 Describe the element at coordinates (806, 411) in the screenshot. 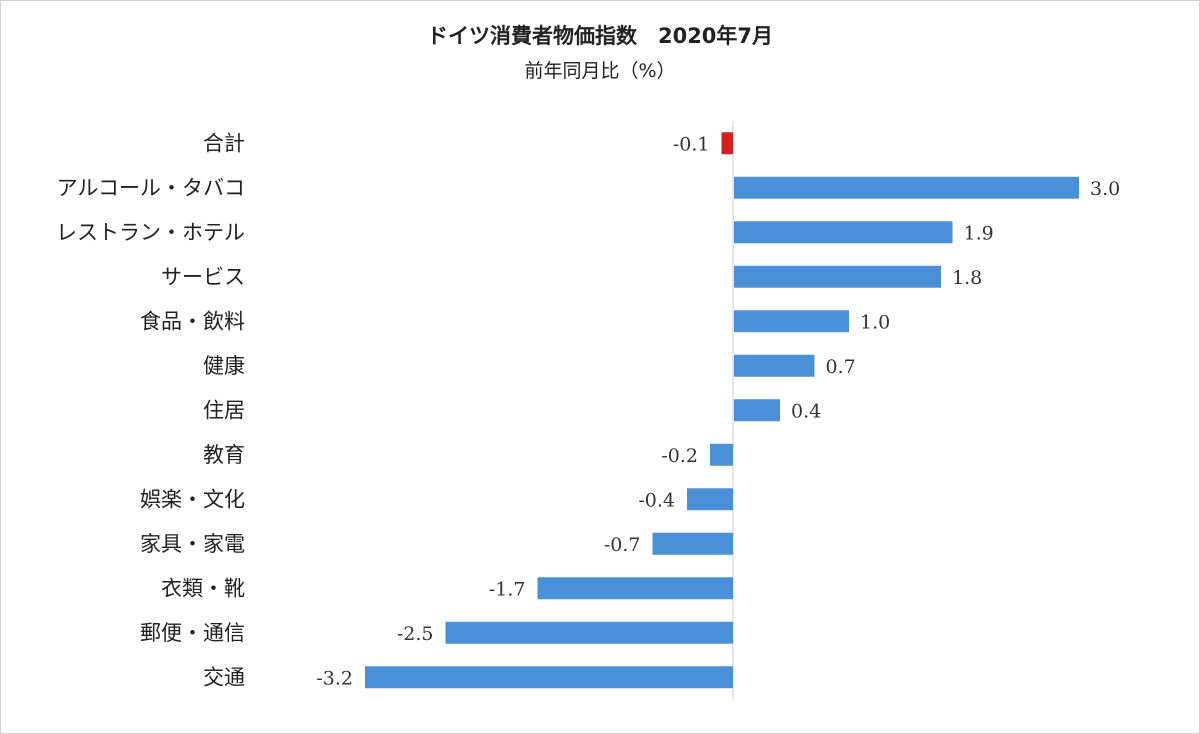

I see `value-label: 0.4` at that location.